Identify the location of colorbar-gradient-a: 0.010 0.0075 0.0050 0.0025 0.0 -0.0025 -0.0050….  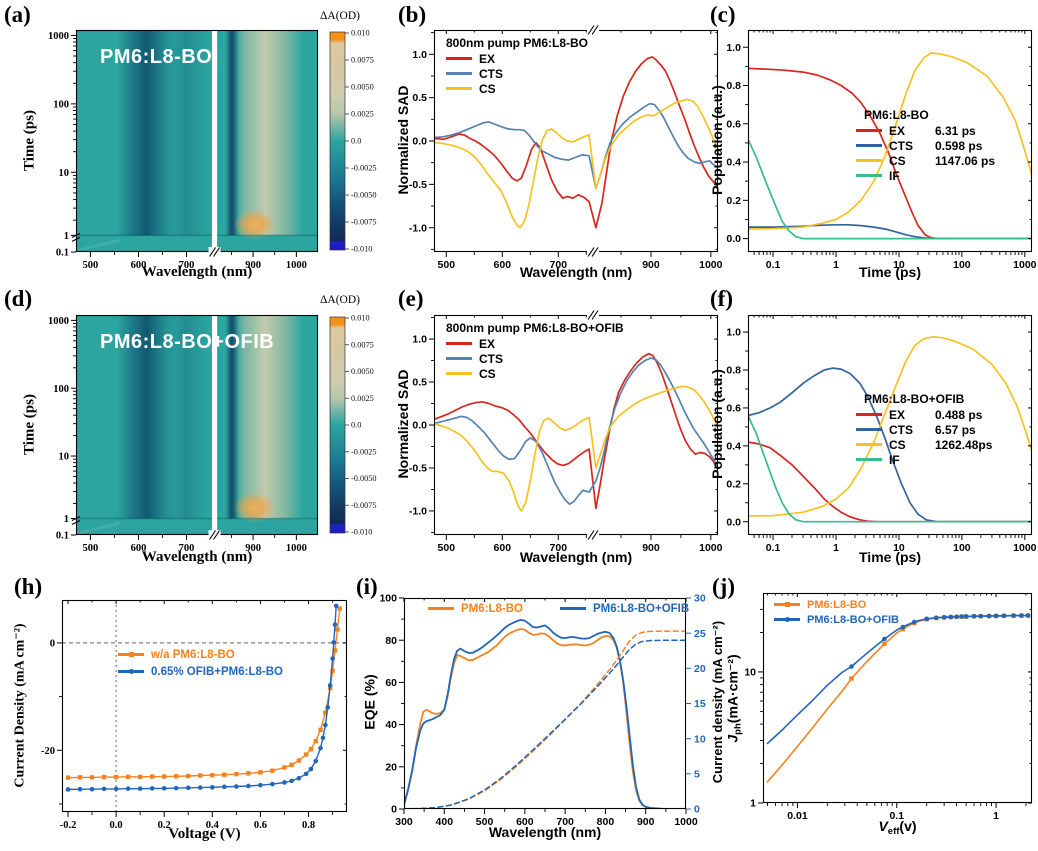
(353, 141).